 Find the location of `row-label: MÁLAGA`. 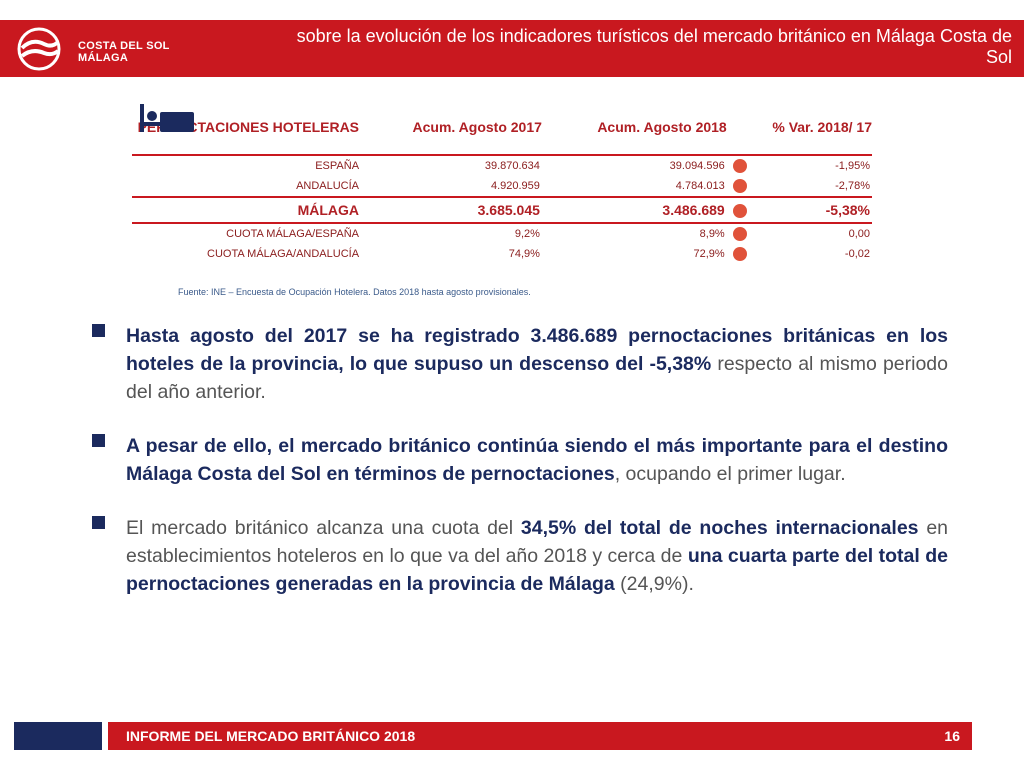

row-label: MÁLAGA is located at coordinates (248, 210).